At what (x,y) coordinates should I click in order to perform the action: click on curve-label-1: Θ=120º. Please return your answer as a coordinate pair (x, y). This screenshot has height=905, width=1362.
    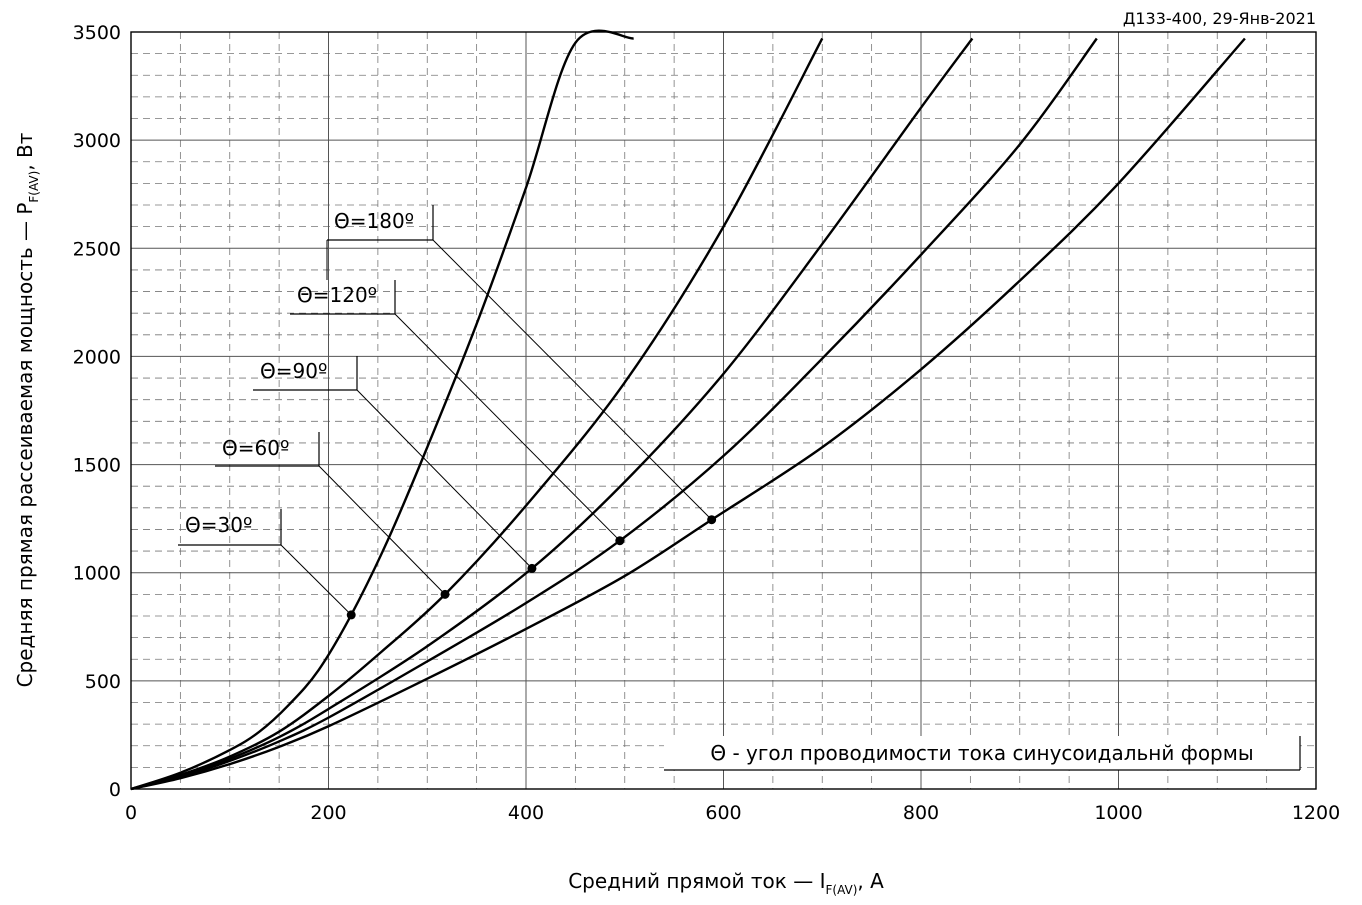
    Looking at the image, I should click on (337, 295).